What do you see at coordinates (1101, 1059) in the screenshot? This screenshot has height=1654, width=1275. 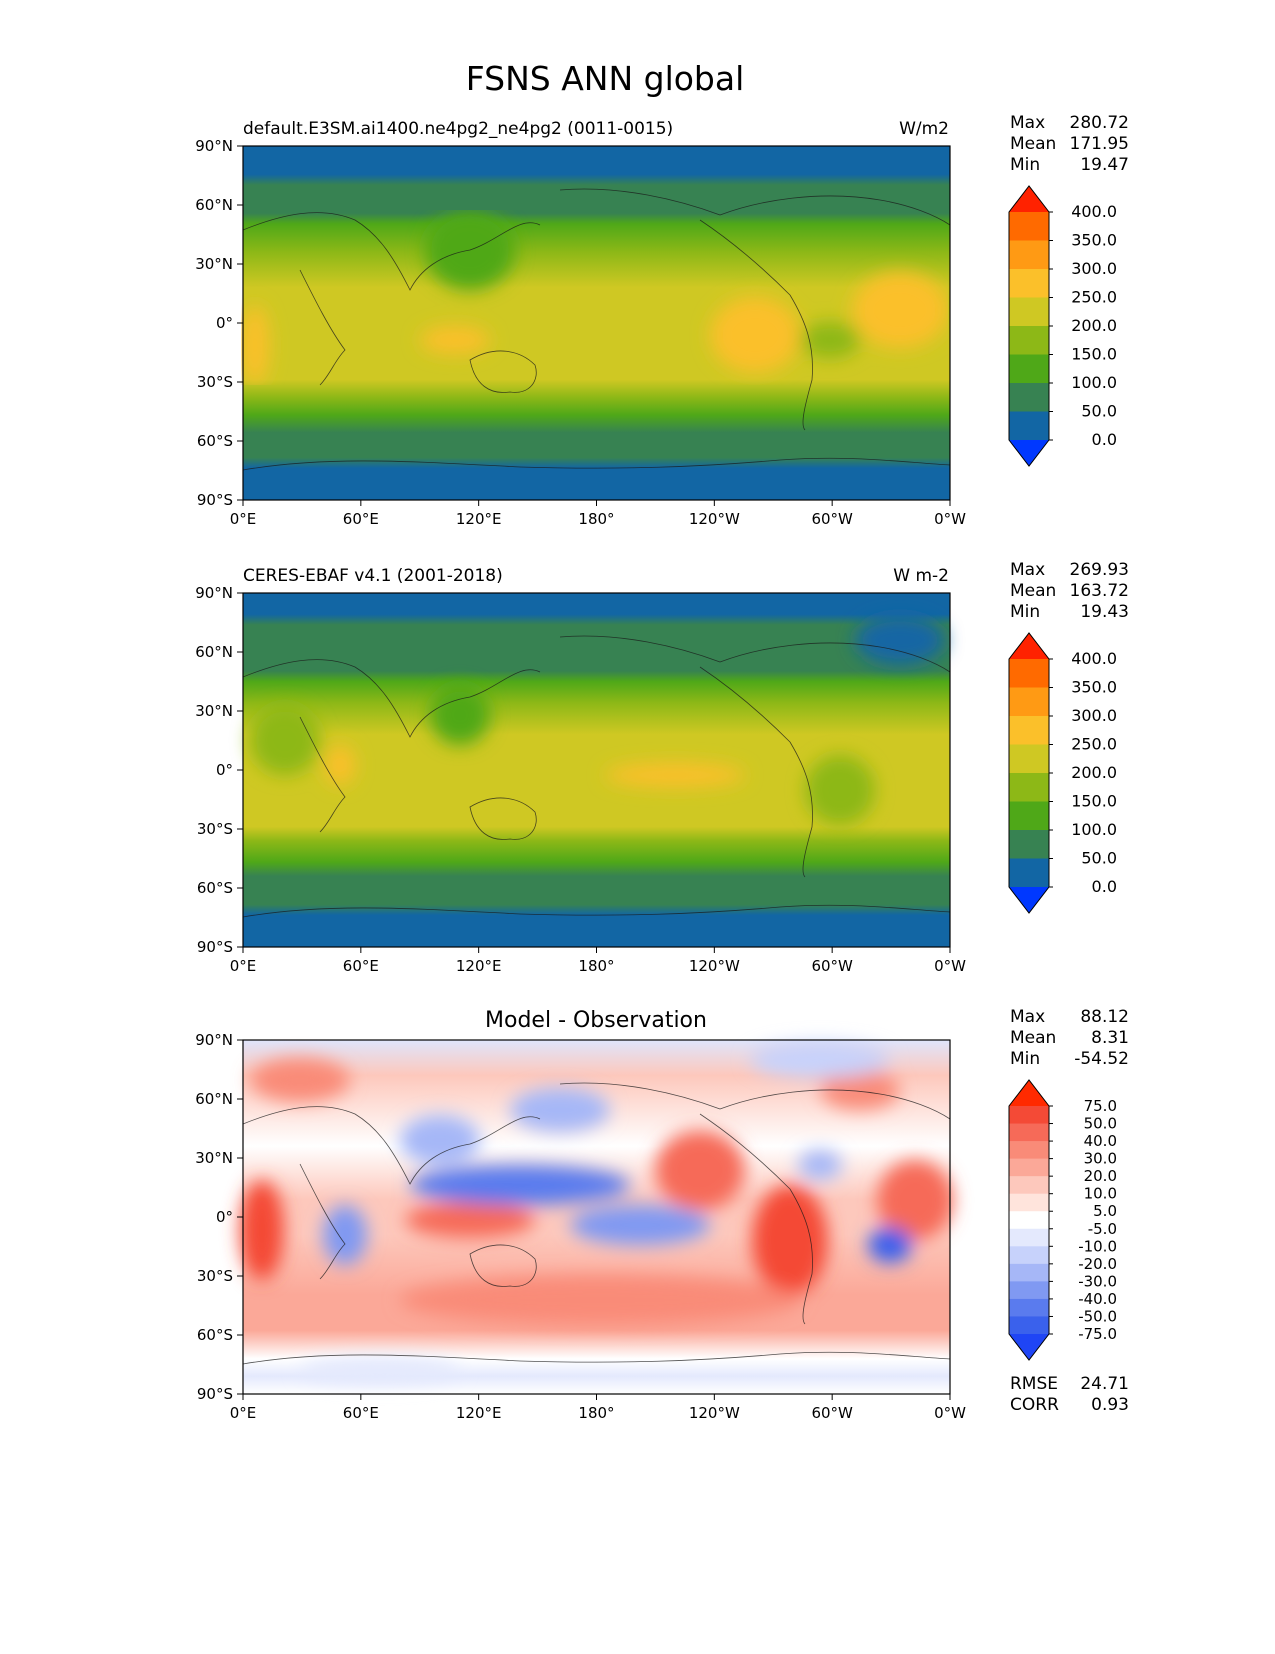 I see `stat-value: -54.52` at bounding box center [1101, 1059].